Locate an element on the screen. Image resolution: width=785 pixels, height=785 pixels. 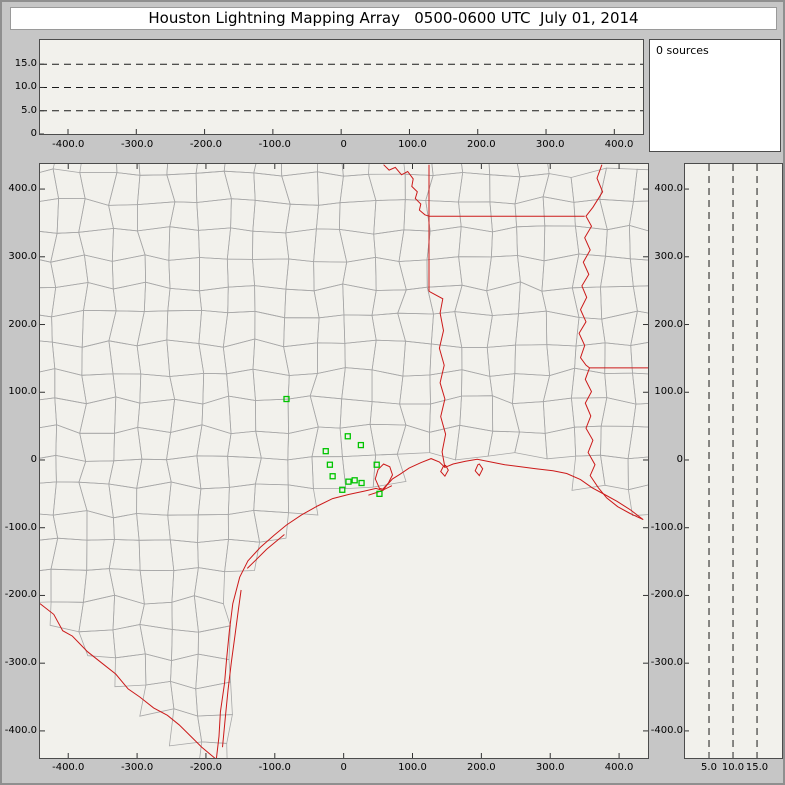
ns-tick-label-right: -300.0 is located at coordinates (666, 663).